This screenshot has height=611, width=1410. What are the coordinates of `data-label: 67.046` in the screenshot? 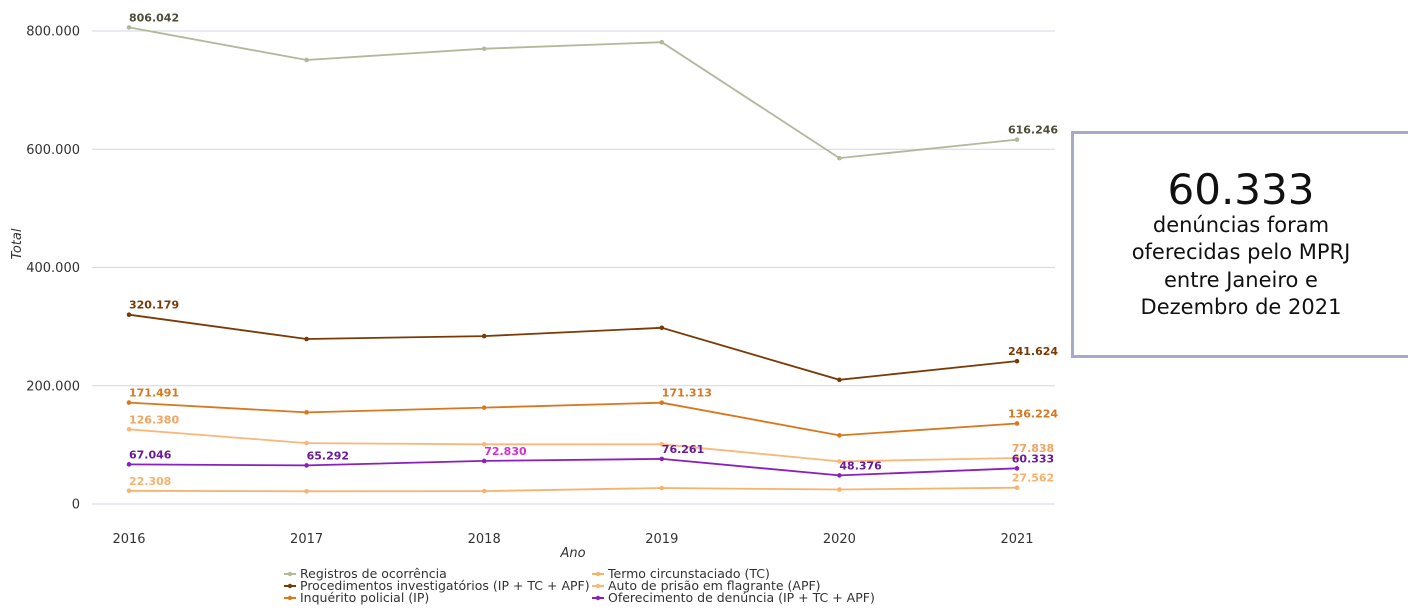 It's located at (150, 454).